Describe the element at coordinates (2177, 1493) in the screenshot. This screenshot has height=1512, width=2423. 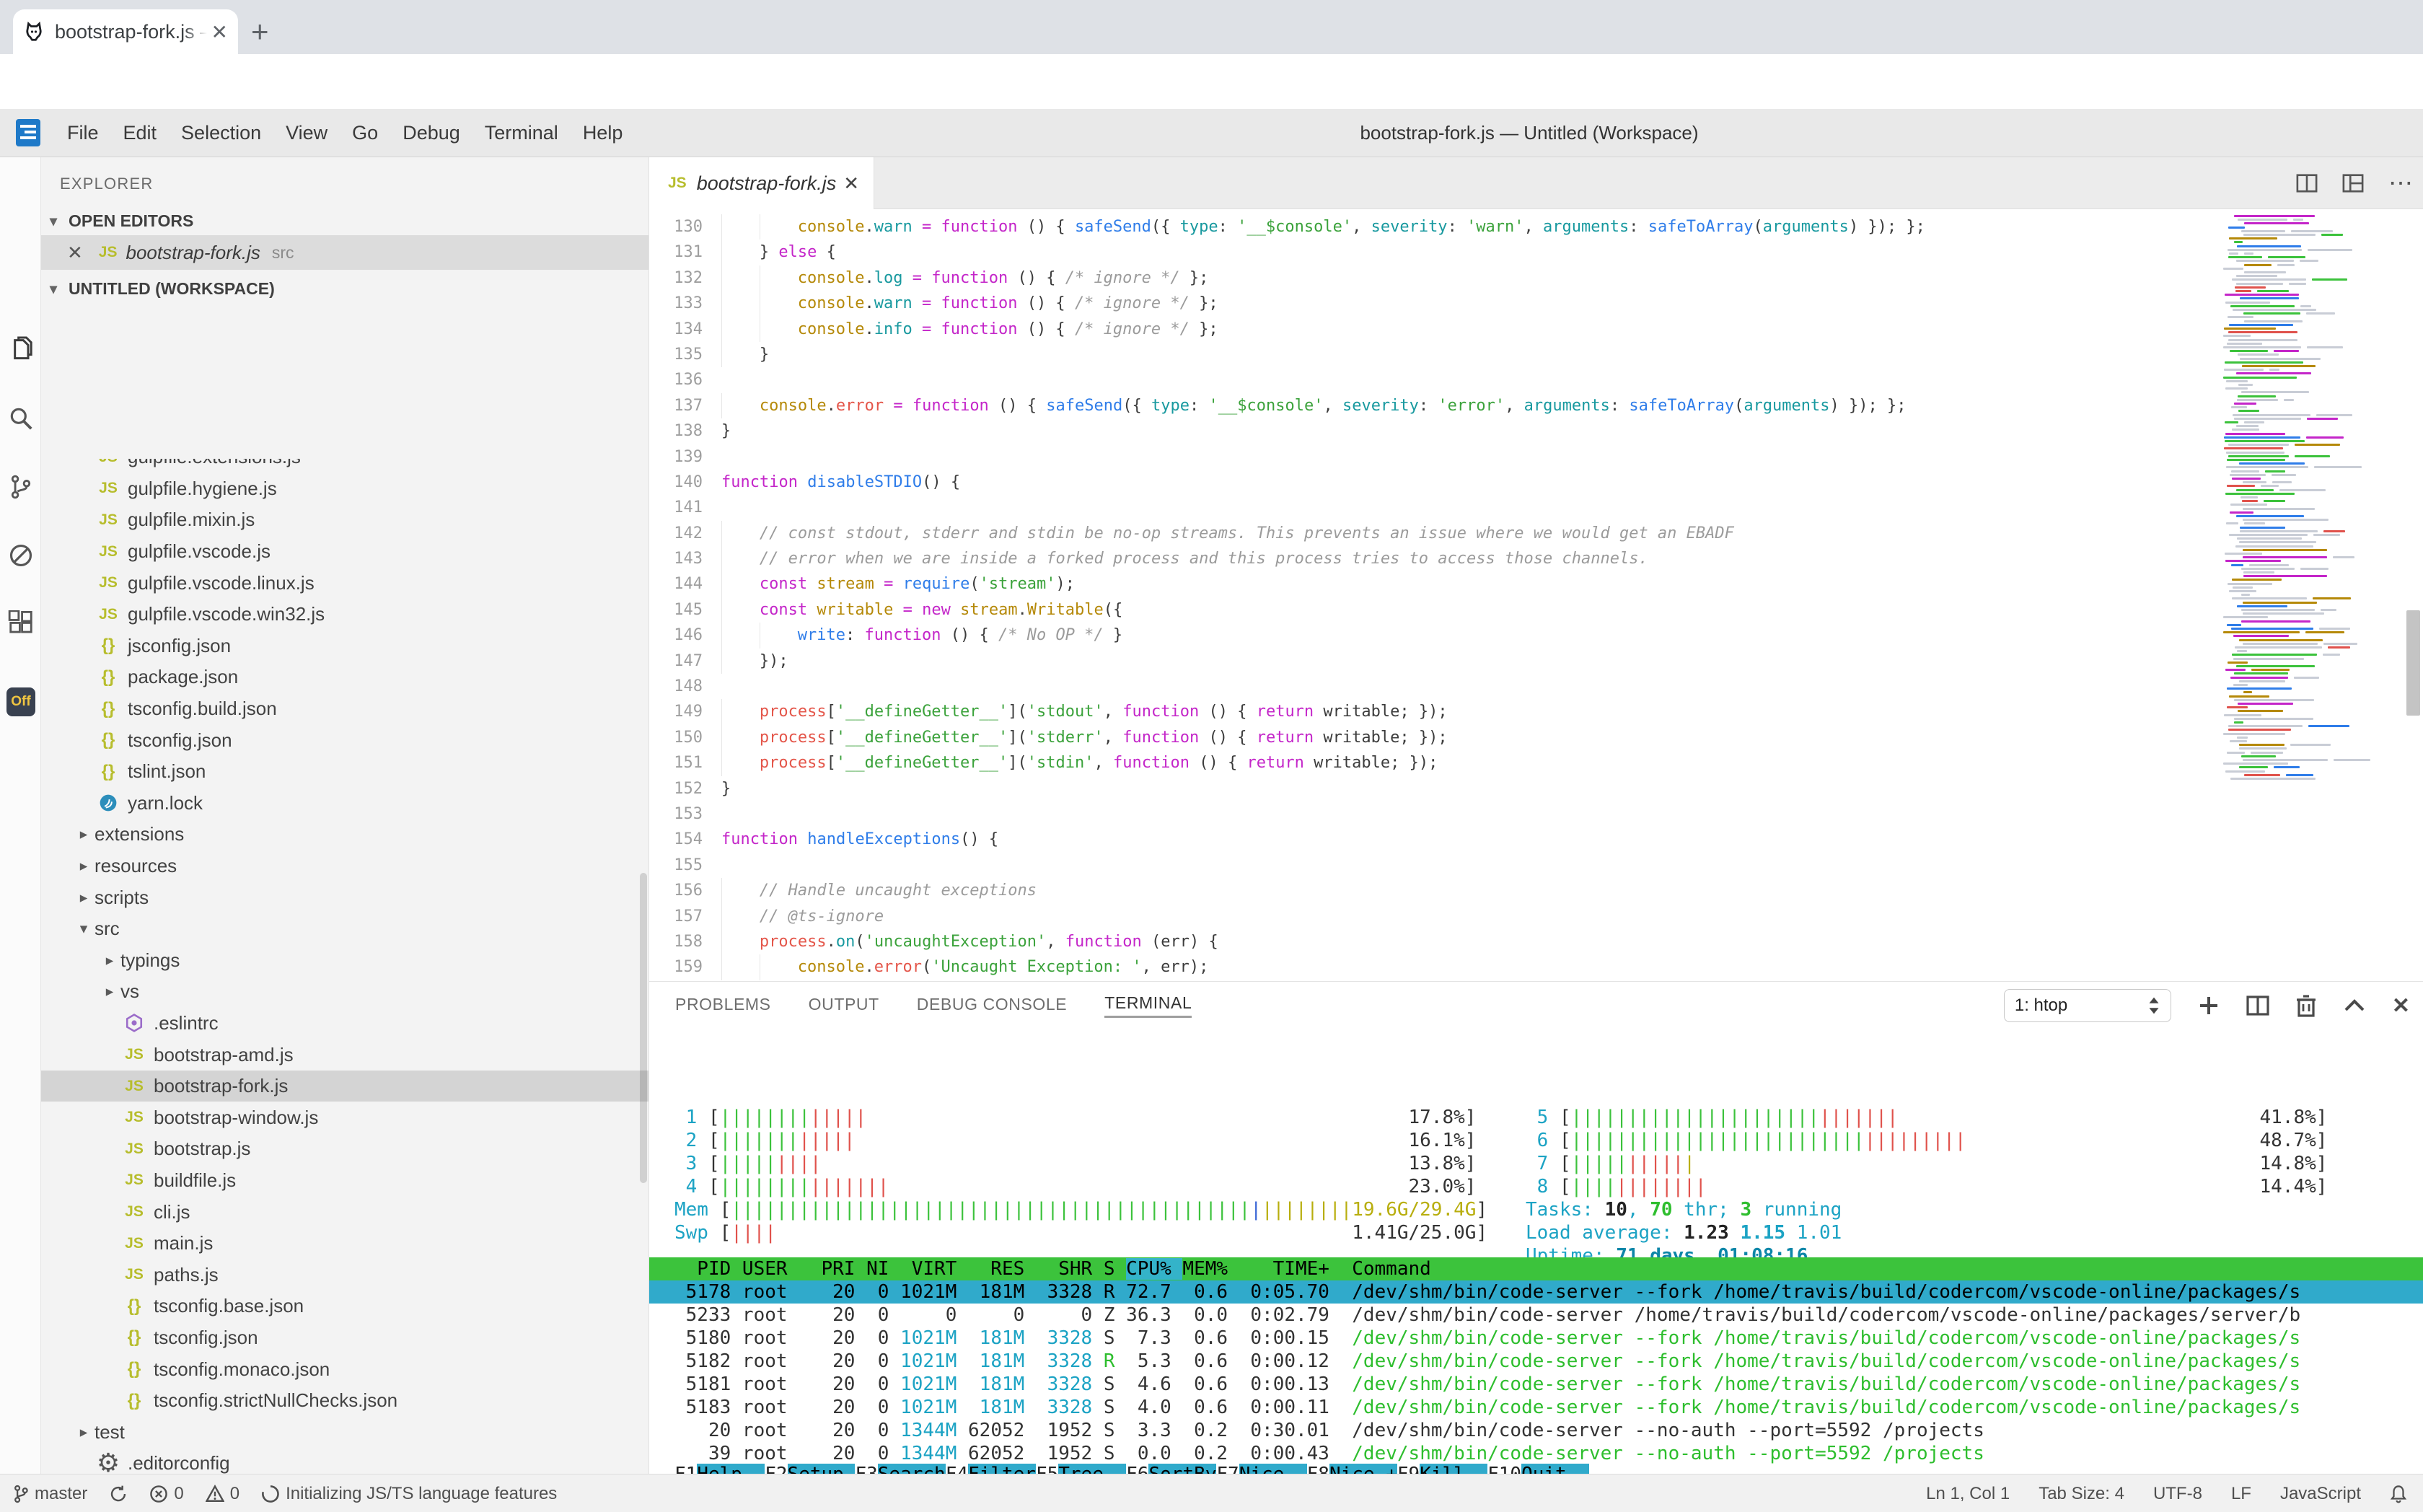
I see `status-right-item-2: UTF-8` at that location.